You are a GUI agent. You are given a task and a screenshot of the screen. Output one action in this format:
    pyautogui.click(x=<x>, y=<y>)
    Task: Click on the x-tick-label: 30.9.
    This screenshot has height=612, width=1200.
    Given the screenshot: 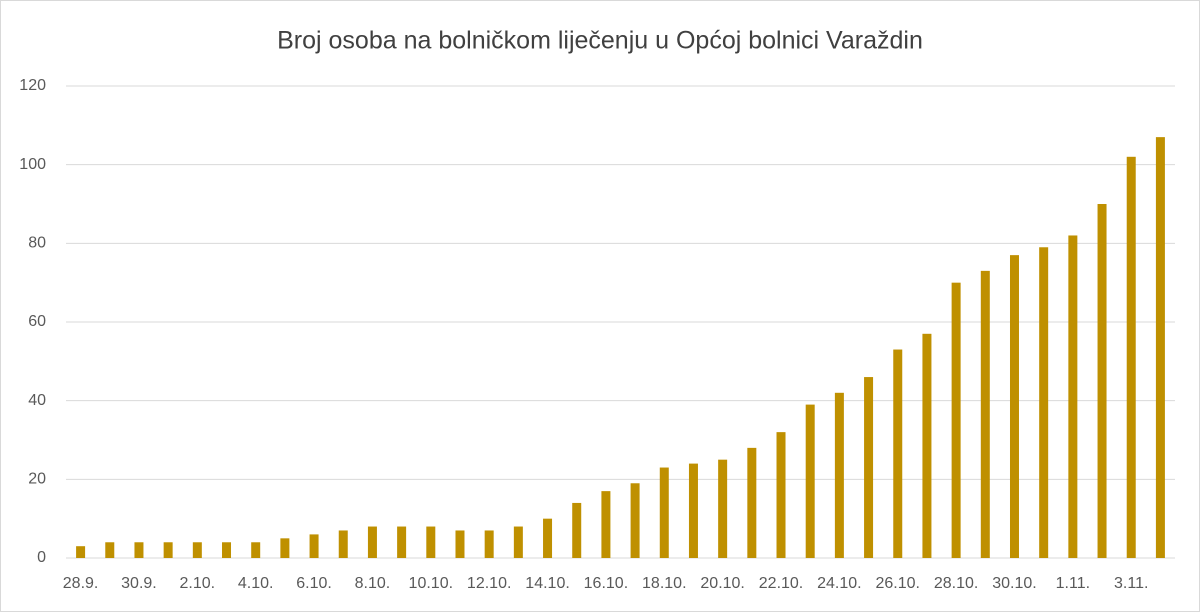 What is the action you would take?
    pyautogui.click(x=139, y=583)
    